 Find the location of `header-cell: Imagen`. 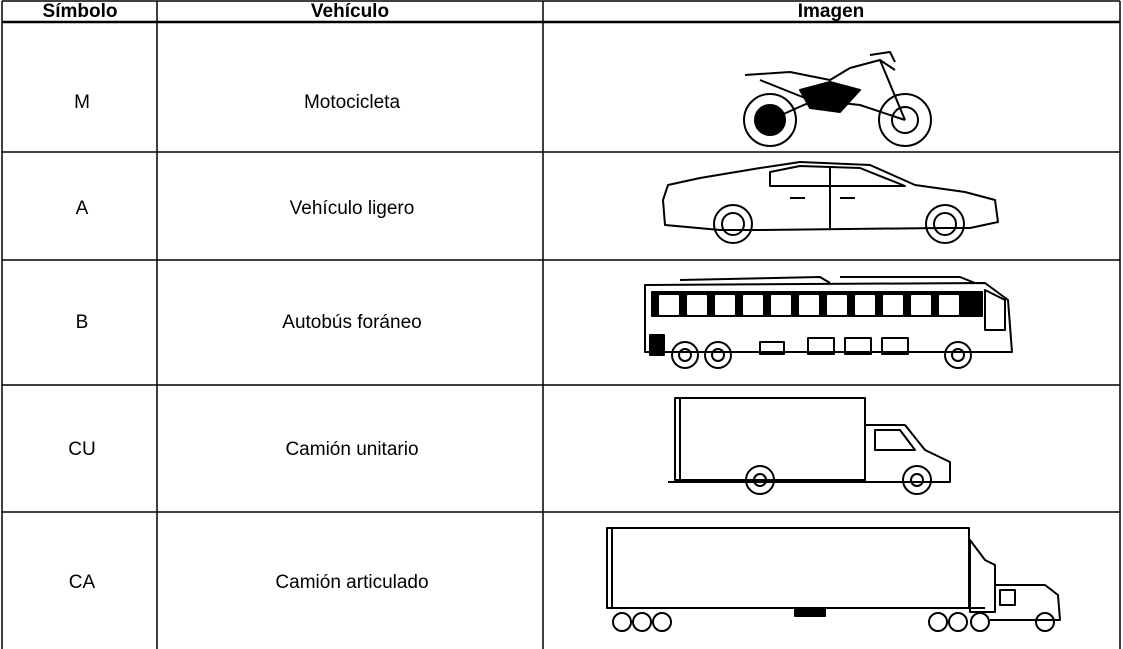

header-cell: Imagen is located at coordinates (831, 11).